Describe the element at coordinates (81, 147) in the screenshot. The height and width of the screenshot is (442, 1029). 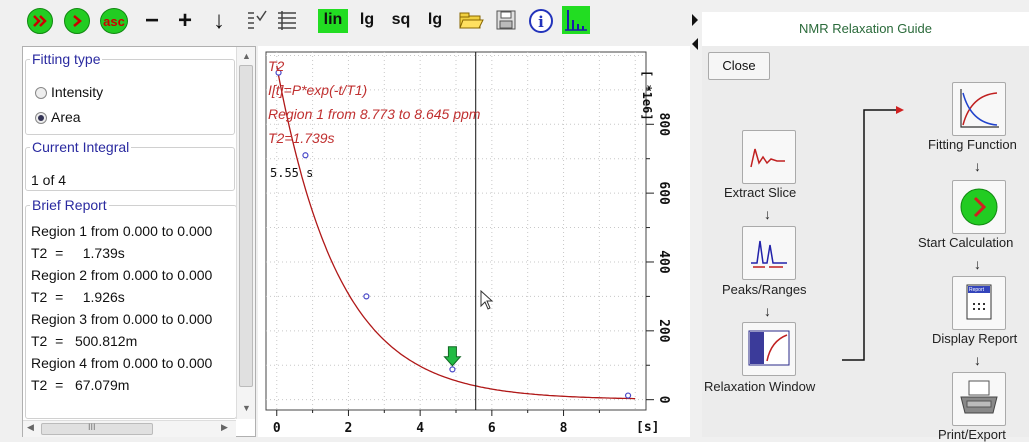
I see `current-integral-legend: Current Integral` at that location.